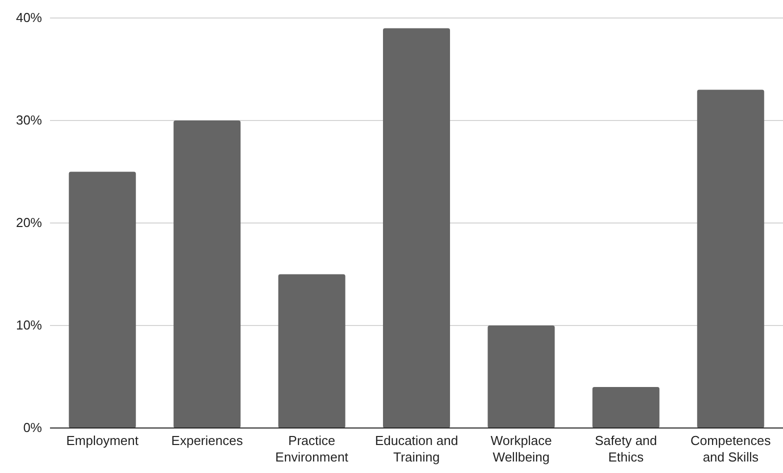 Image resolution: width=783 pixels, height=473 pixels. I want to click on x-tick-label: Practice Environment, so click(312, 448).